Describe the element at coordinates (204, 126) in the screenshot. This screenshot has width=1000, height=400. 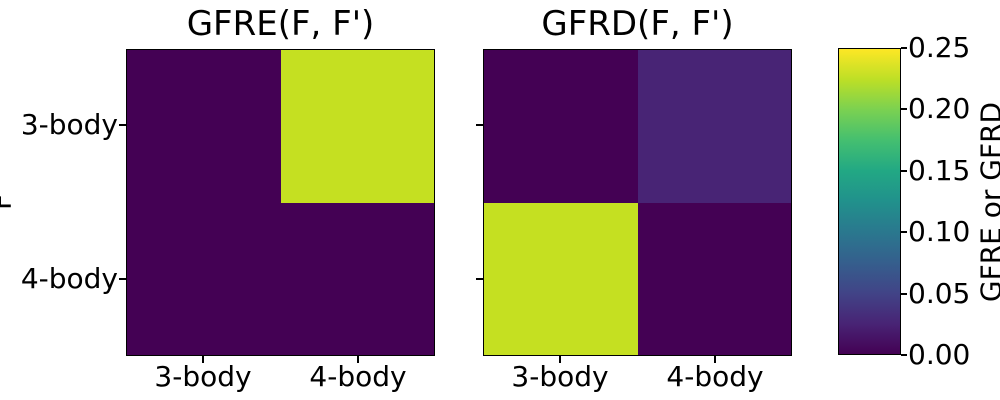
I see `heatmap-cell-gfre-3body-3body` at that location.